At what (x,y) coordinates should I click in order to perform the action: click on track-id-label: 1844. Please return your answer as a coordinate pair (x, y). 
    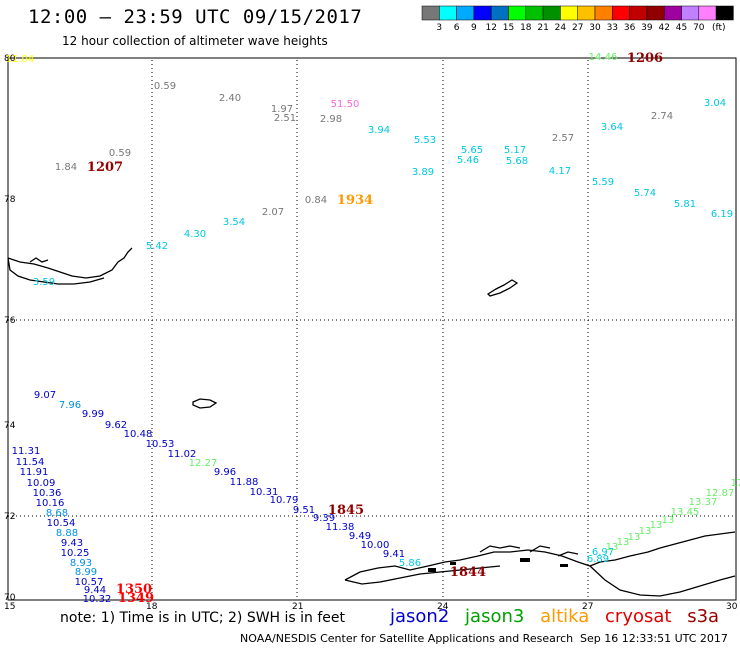
    Looking at the image, I should click on (468, 572).